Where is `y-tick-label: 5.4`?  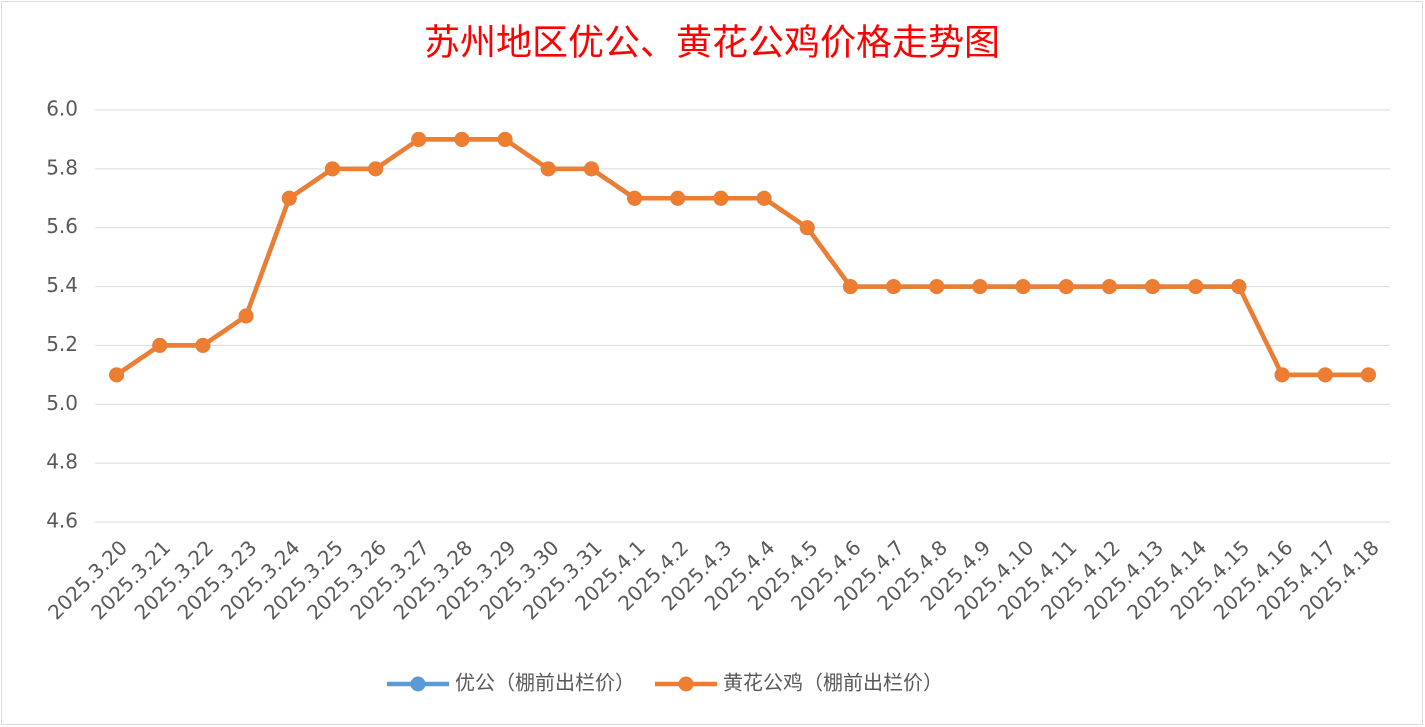
y-tick-label: 5.4 is located at coordinates (62, 285).